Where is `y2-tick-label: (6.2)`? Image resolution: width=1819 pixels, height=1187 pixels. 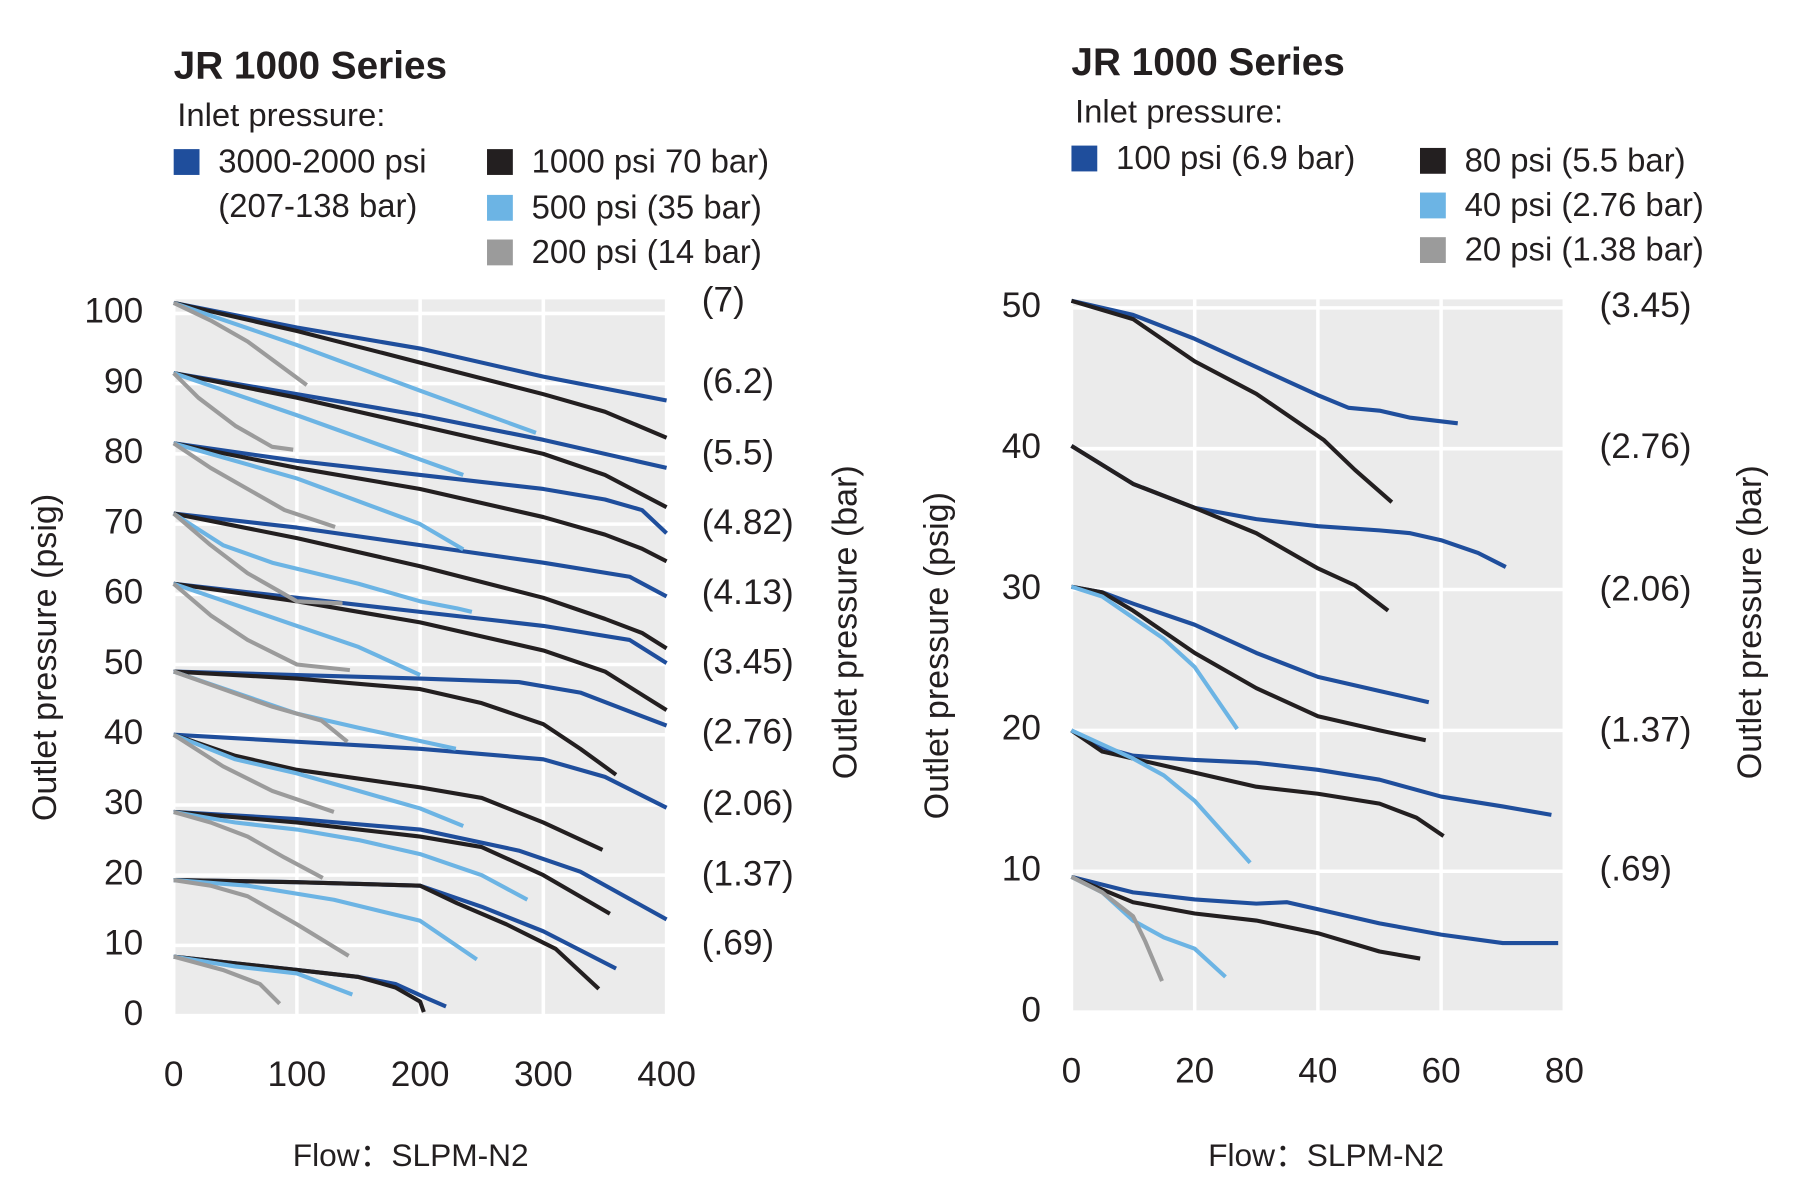 y2-tick-label: (6.2) is located at coordinates (738, 381).